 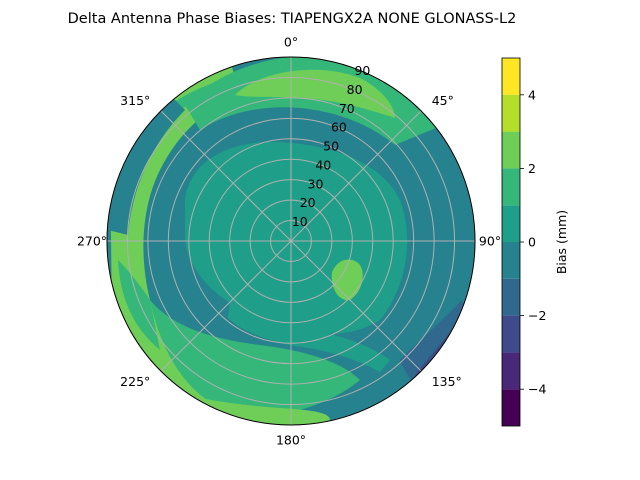 What do you see at coordinates (537, 315) in the screenshot?
I see `colorbar-tick-label: −2` at bounding box center [537, 315].